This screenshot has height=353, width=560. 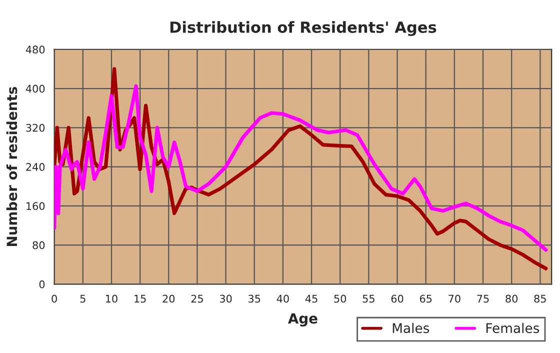 I want to click on y-tick-label: 240, so click(x=35, y=167).